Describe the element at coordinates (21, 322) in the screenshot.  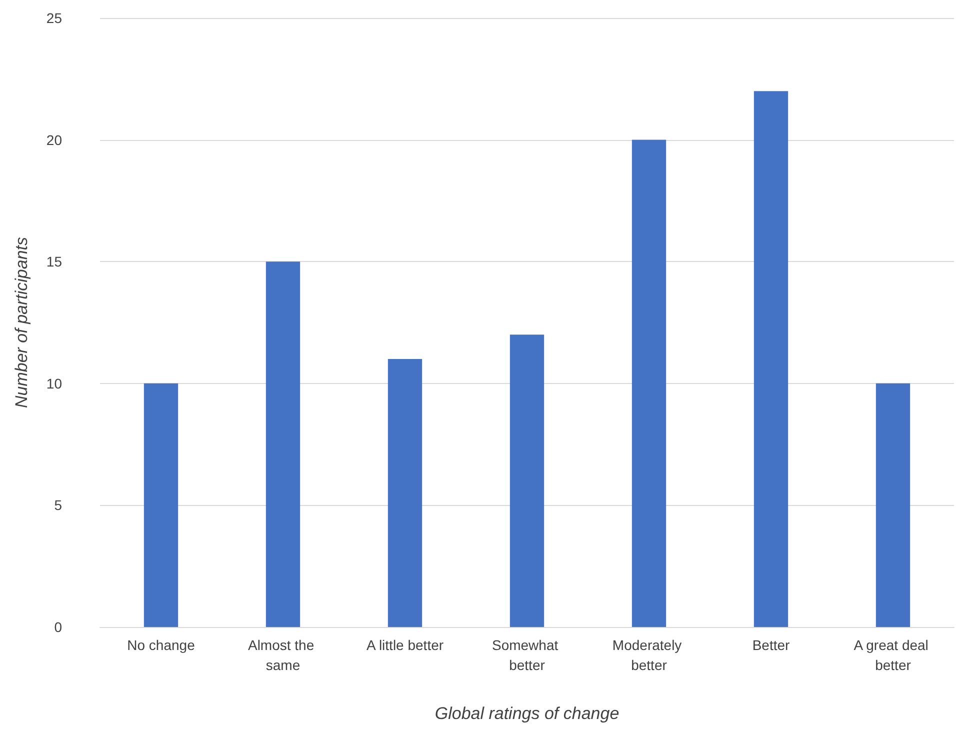
I see `y-axis-title: Number of participants` at that location.